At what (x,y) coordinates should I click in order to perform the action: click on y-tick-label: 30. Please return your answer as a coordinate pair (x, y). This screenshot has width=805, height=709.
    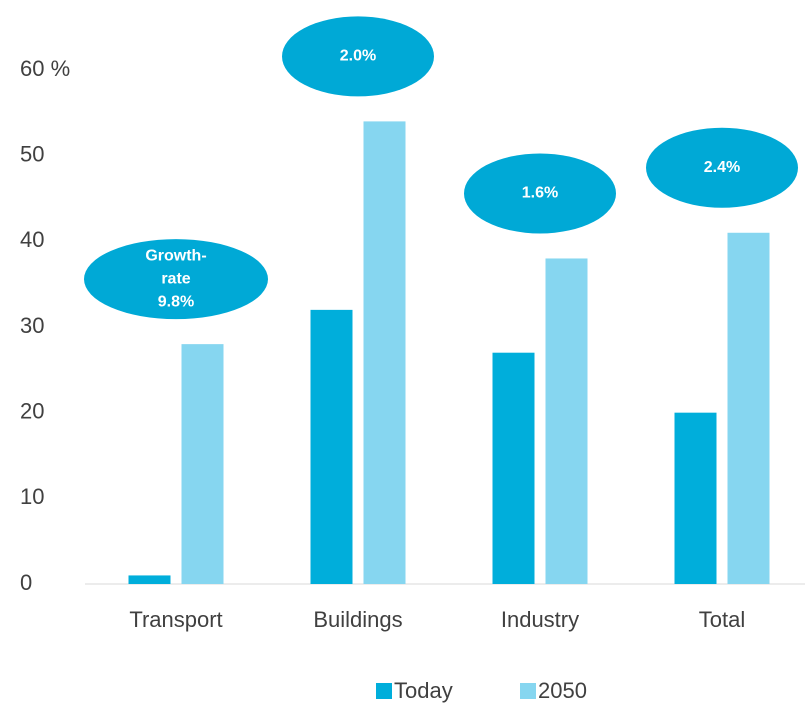
    Looking at the image, I should click on (32, 325).